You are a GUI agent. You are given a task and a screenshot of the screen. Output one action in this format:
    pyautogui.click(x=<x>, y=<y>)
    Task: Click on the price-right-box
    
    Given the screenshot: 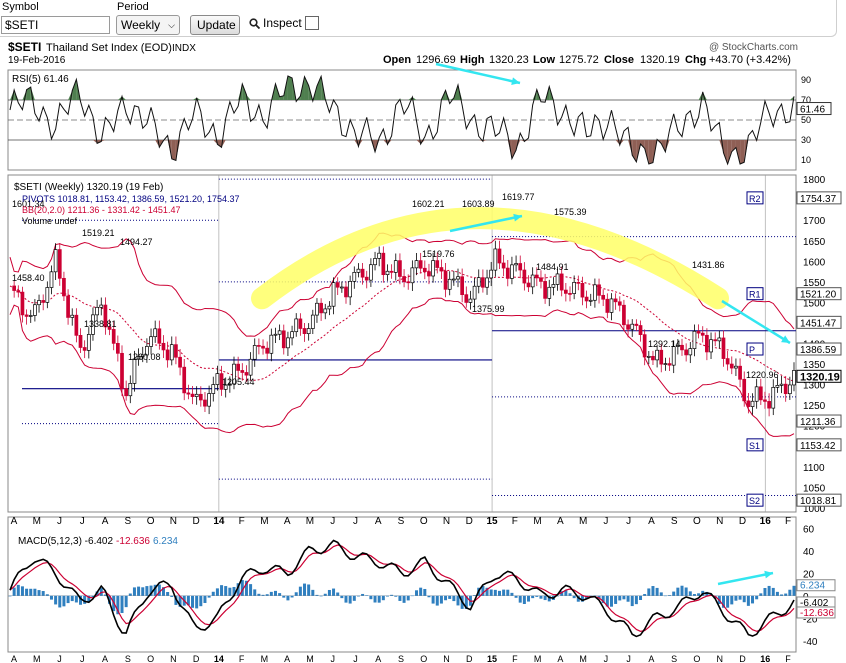 What is the action you would take?
    pyautogui.click(x=819, y=445)
    